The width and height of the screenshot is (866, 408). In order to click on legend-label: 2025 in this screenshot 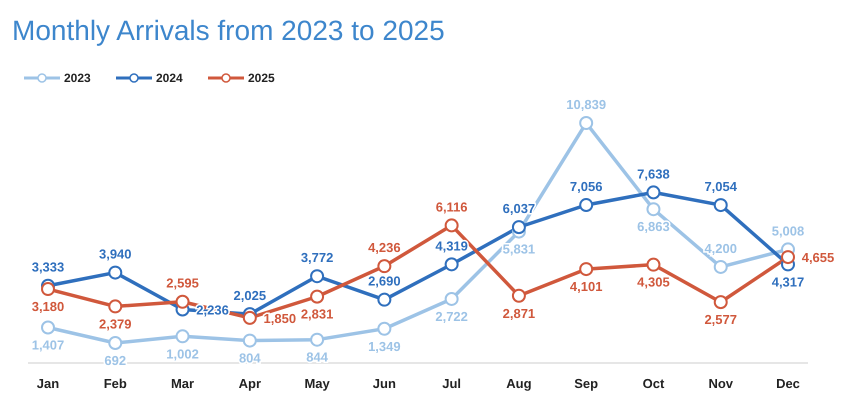, I will do `click(262, 78)`.